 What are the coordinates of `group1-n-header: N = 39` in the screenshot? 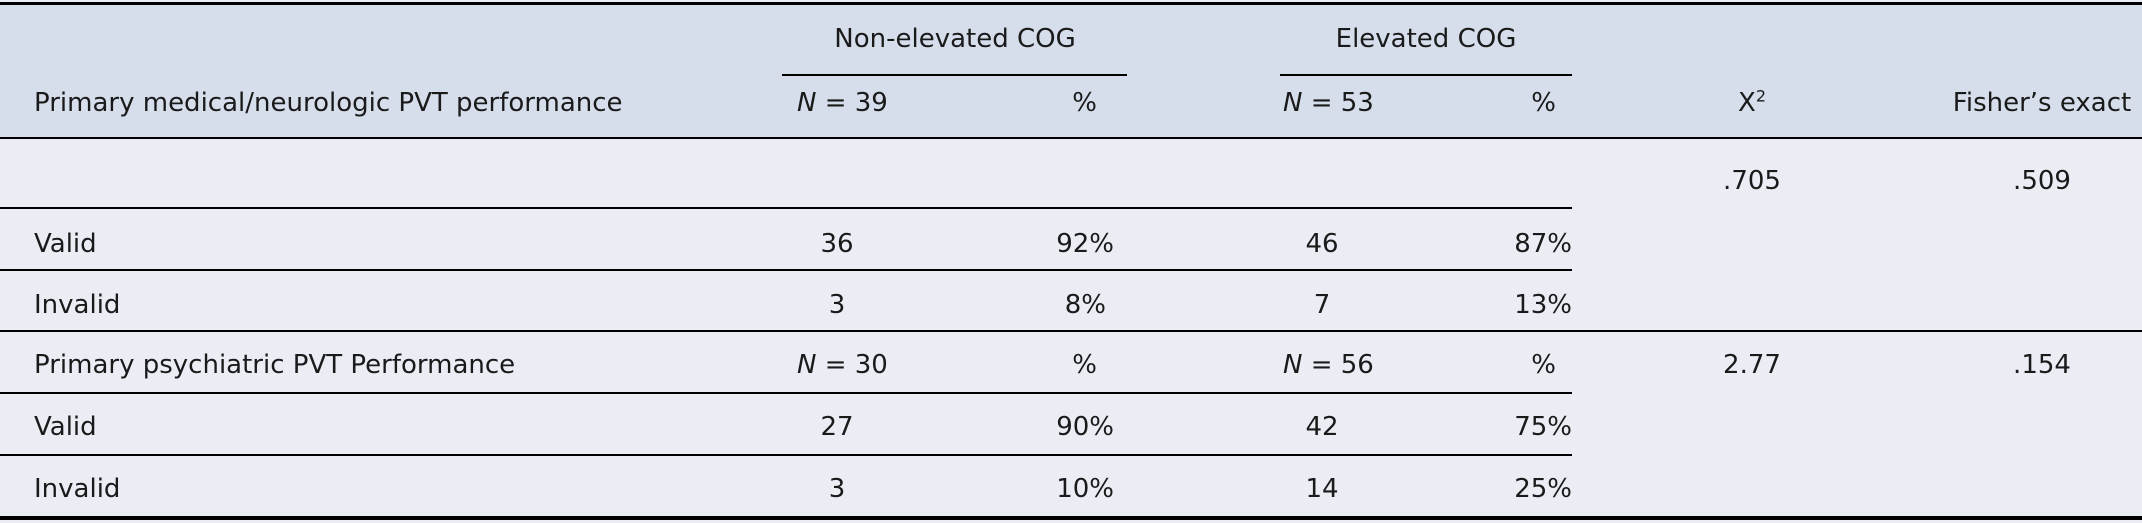 It's located at (842, 103).